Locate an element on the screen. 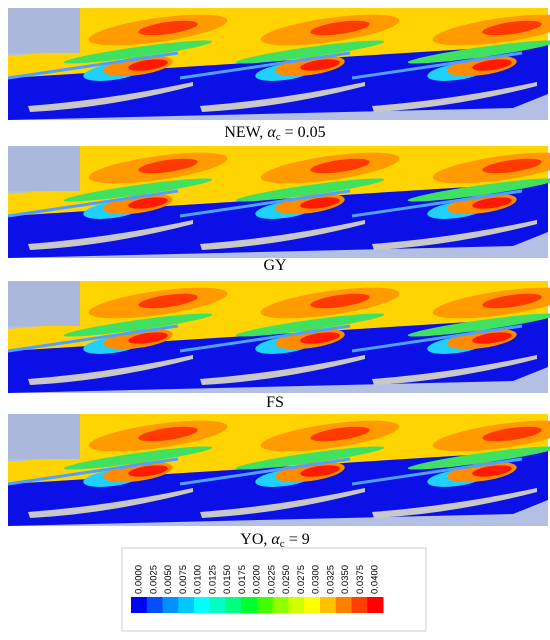 The image size is (550, 640). colorbar-tick-label: 0.0200 is located at coordinates (257, 579).